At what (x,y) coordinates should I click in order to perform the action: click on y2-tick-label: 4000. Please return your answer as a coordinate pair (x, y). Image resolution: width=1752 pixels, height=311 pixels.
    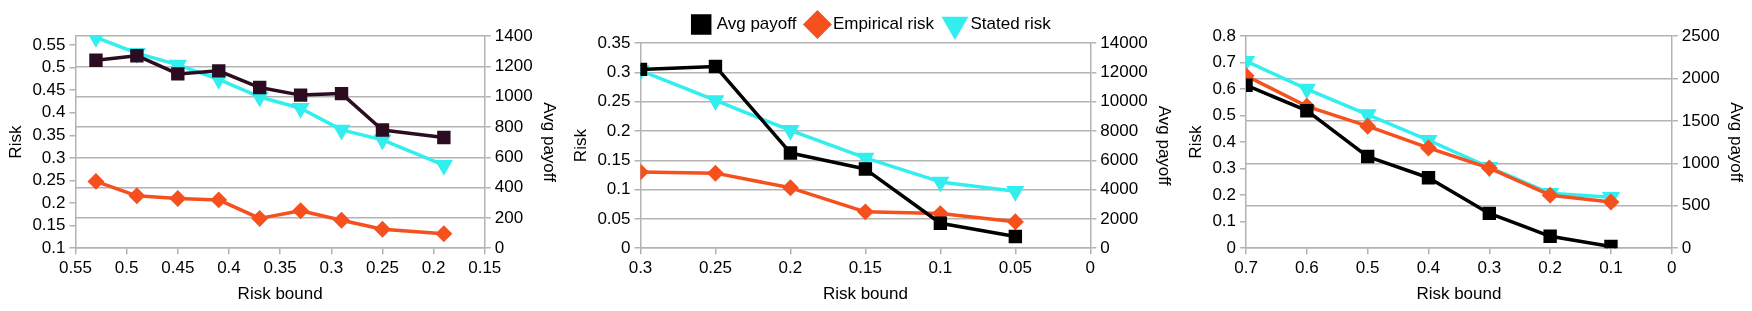
    Looking at the image, I should click on (1119, 189).